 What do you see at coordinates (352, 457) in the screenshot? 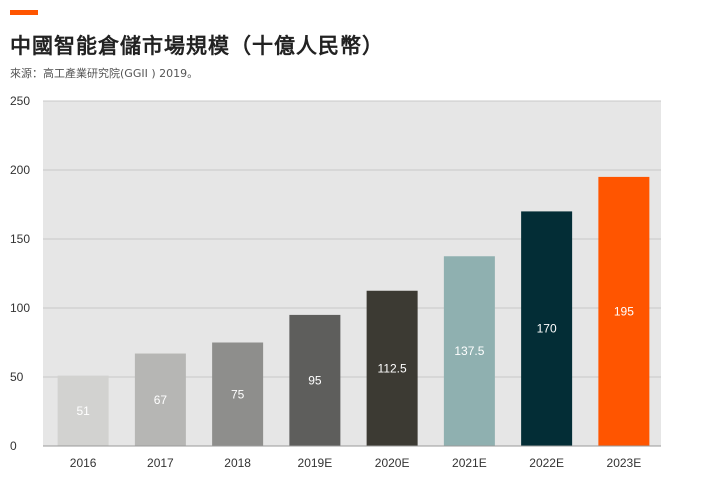
I see `x-axis: 2016 2017 2018 2019E 2020E 2021E 2022E 2023E` at bounding box center [352, 457].